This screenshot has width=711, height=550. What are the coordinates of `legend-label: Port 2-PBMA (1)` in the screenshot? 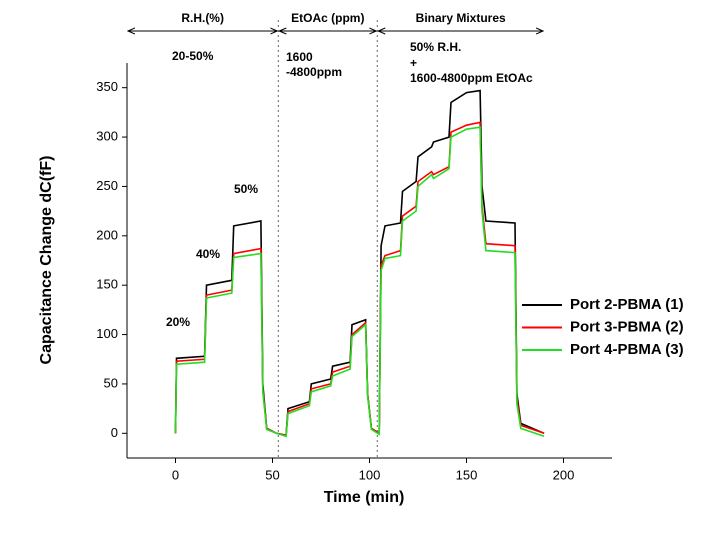 It's located at (627, 304).